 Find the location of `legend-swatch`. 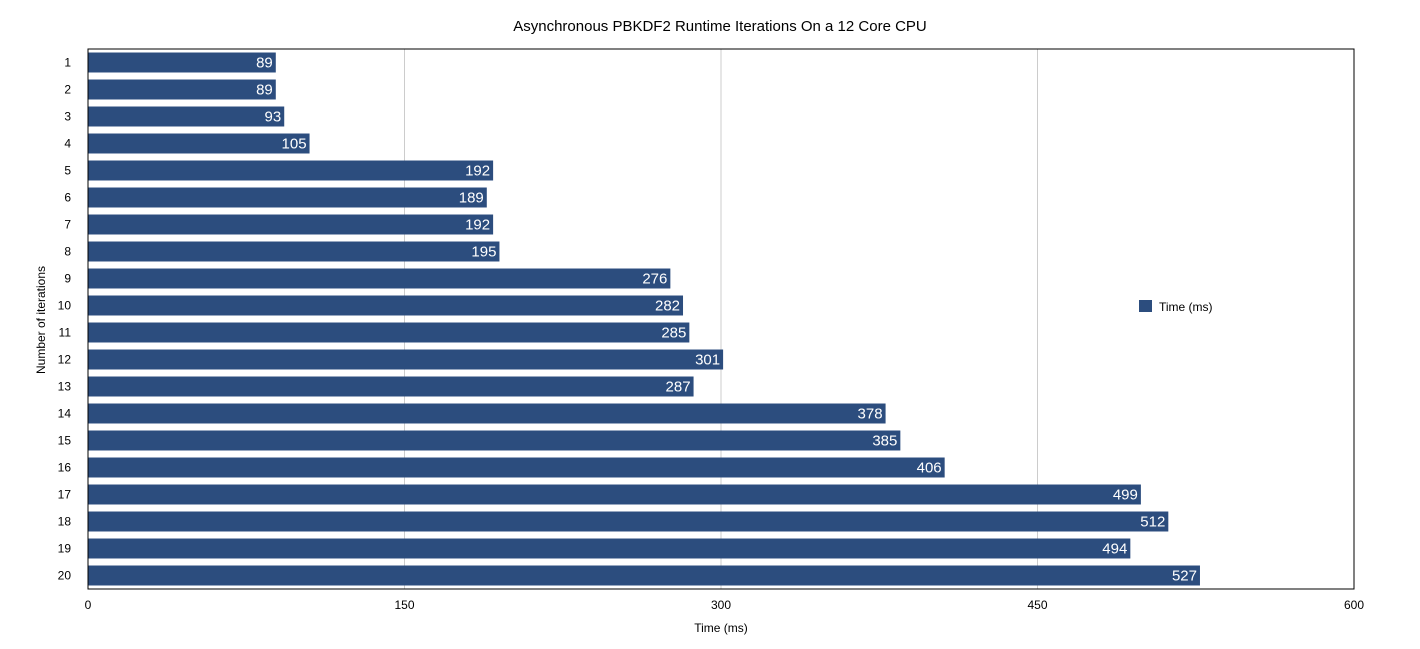

legend-swatch is located at coordinates (1145, 306).